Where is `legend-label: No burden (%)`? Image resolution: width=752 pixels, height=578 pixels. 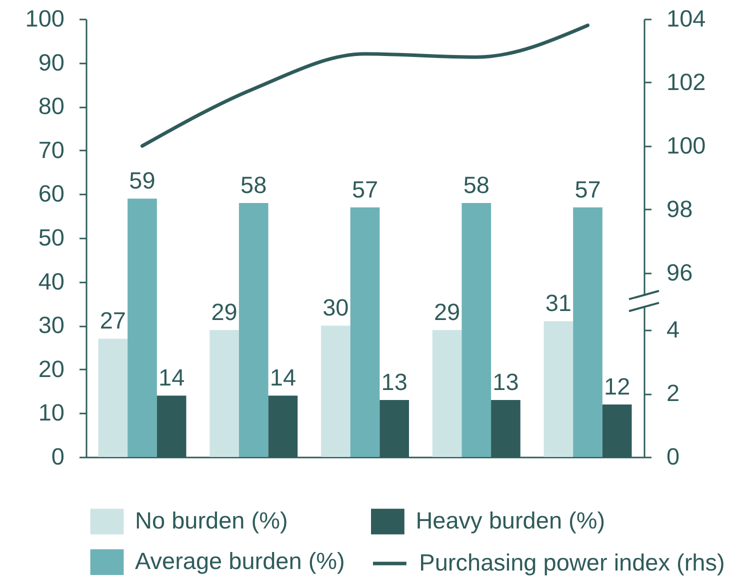 legend-label: No burden (%) is located at coordinates (211, 521).